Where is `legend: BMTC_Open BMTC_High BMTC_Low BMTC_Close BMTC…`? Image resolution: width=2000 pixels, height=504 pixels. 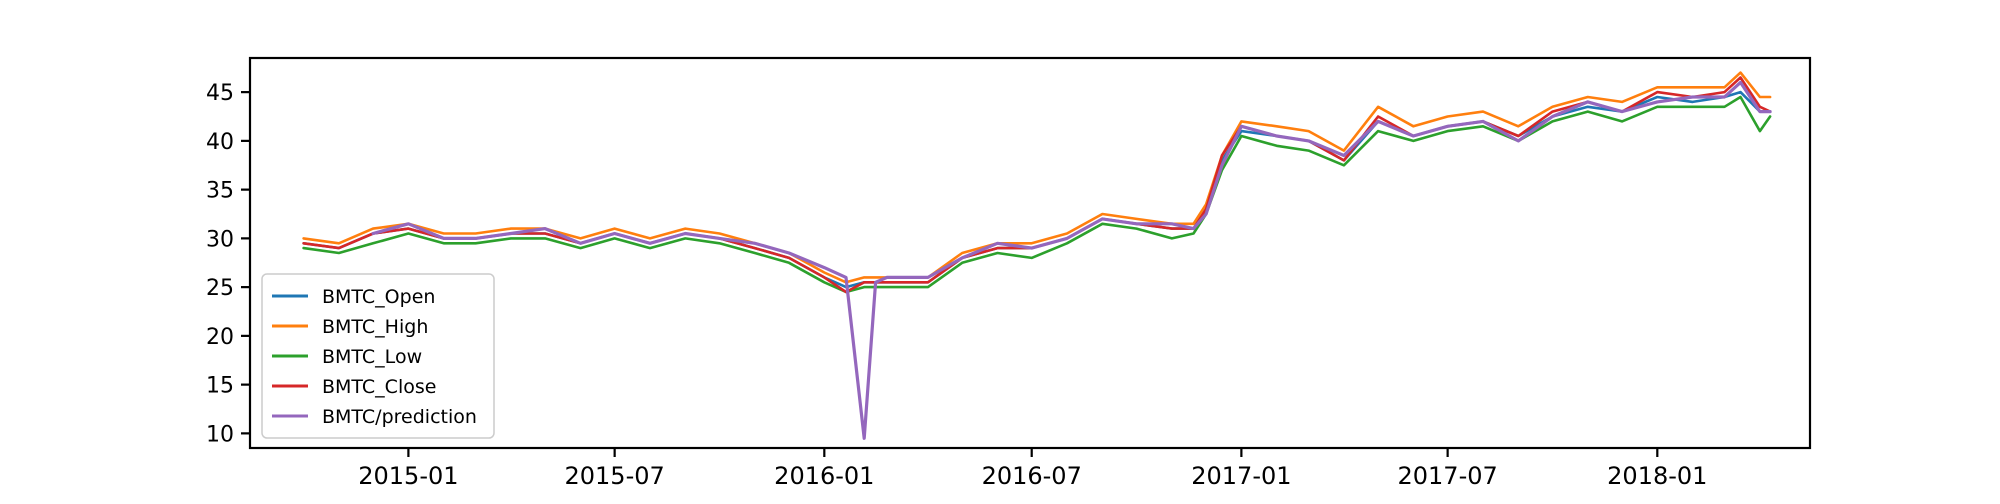
legend: BMTC_Open BMTC_High BMTC_Low BMTC_Close BMTC… is located at coordinates (378, 356).